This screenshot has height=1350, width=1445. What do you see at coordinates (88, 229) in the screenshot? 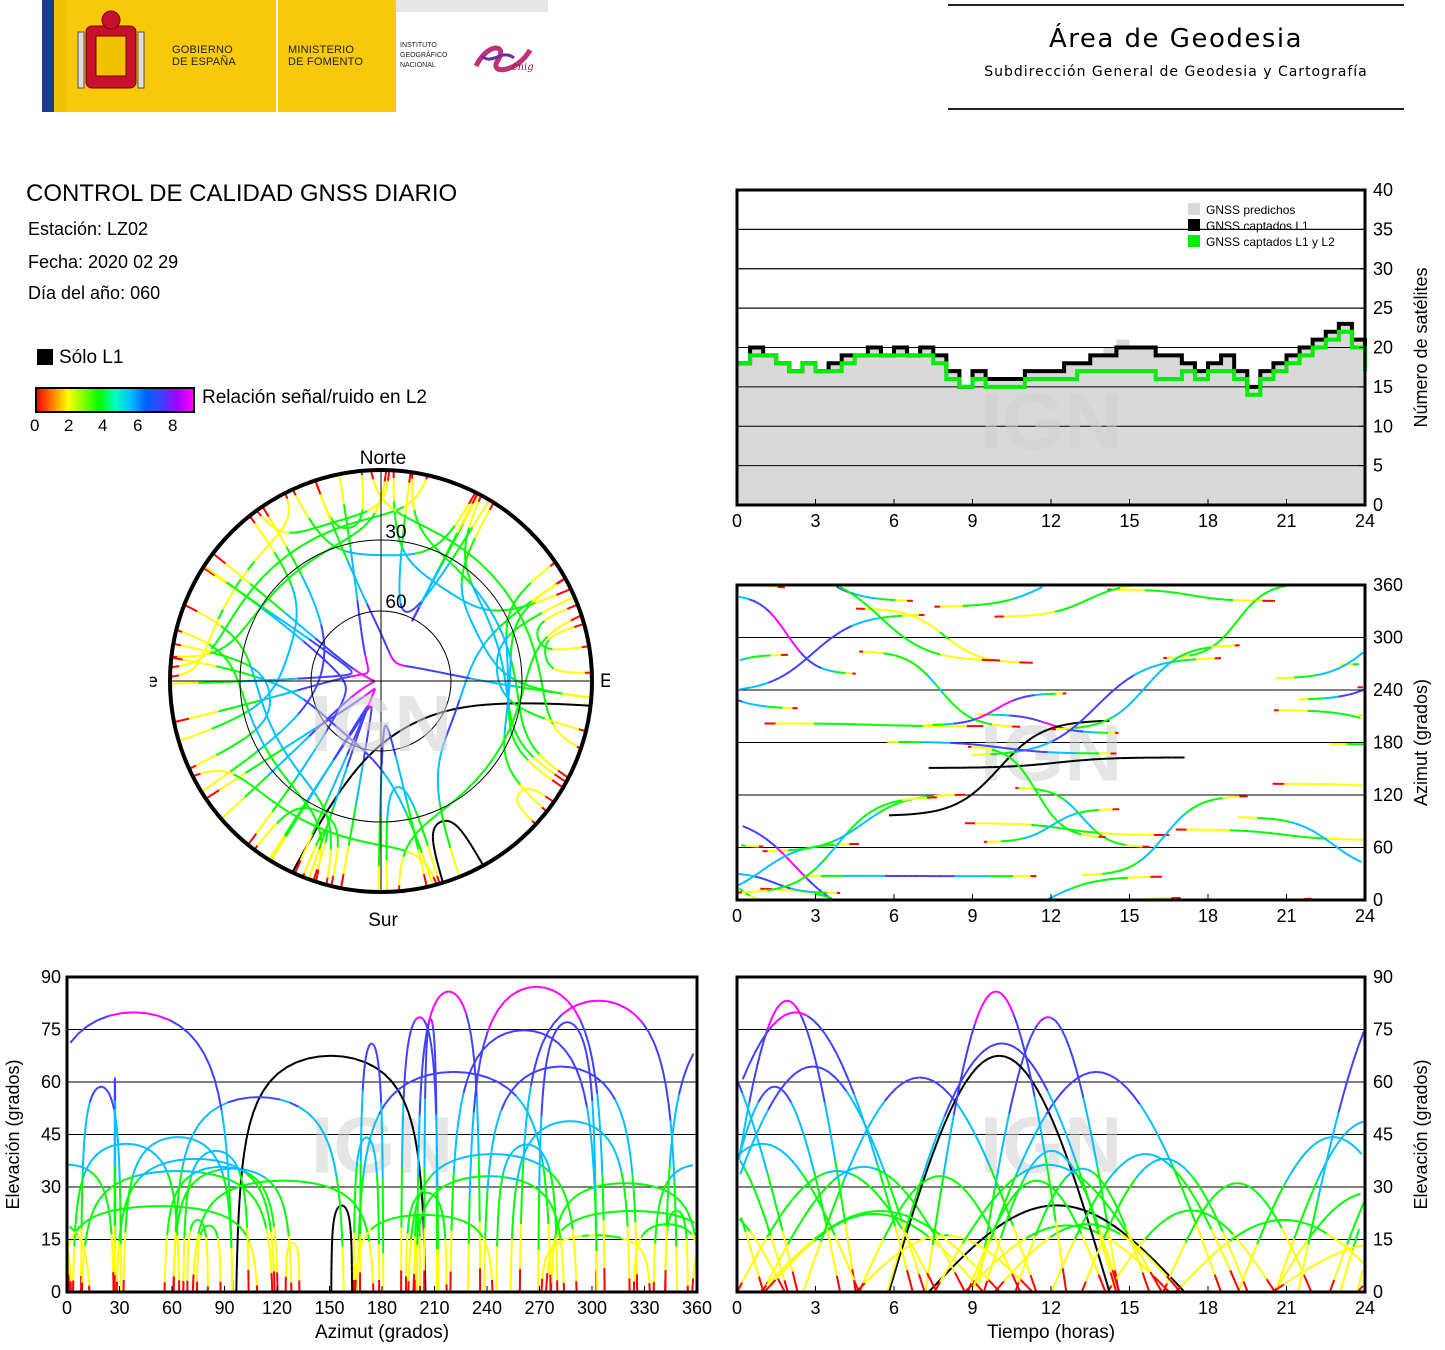
I see `station: Estación: LZ02` at bounding box center [88, 229].